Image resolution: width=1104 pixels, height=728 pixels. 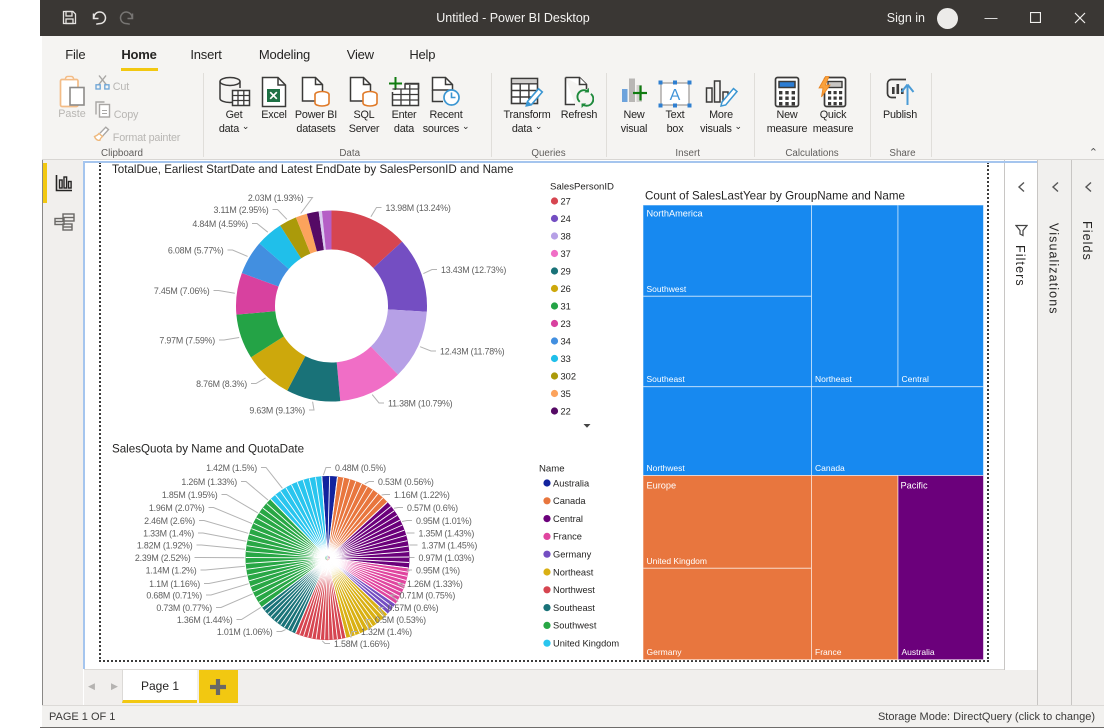 I want to click on svg-text: 34, so click(x=566, y=341).